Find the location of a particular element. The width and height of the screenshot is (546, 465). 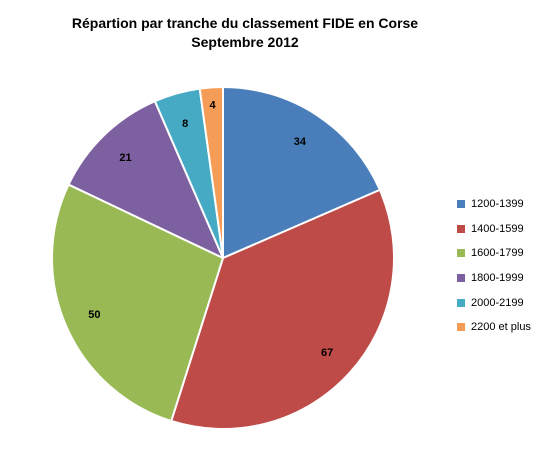

legend-label: 1400-1599 is located at coordinates (497, 228).